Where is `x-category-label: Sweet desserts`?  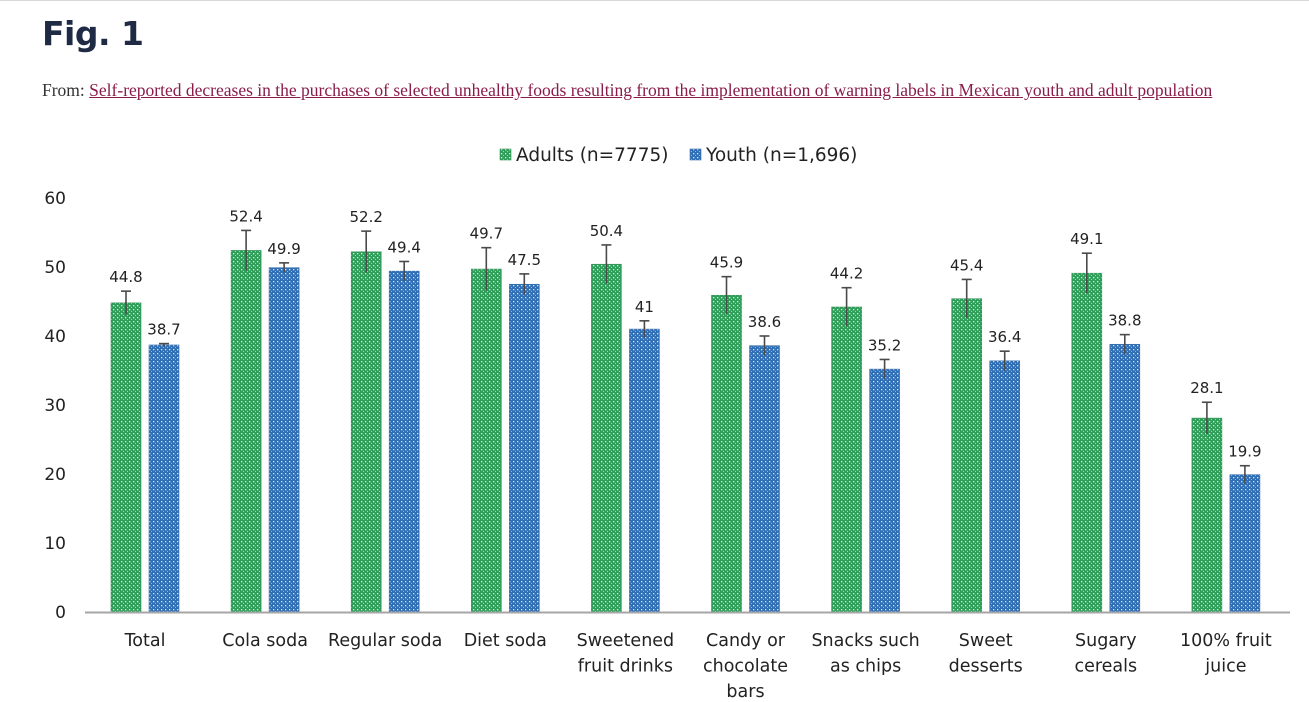 x-category-label: Sweet desserts is located at coordinates (986, 654).